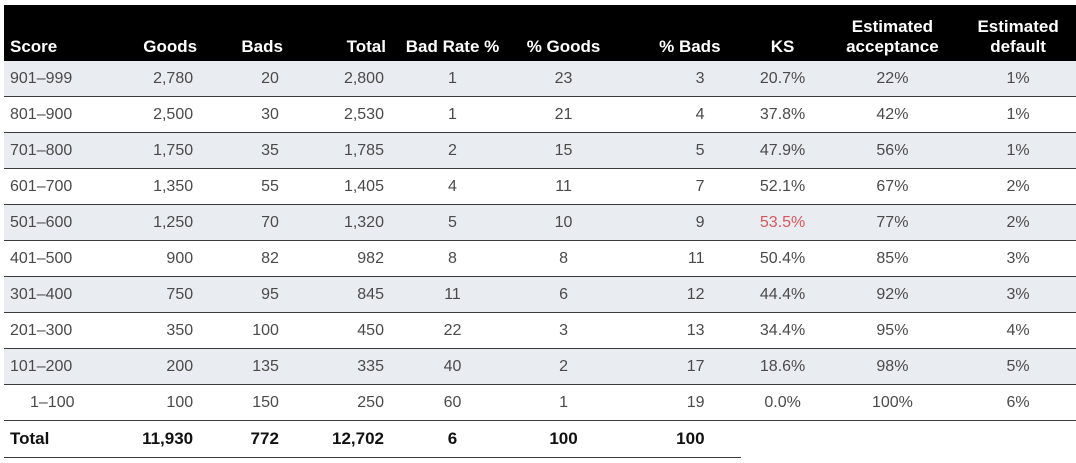 The height and width of the screenshot is (463, 1076). What do you see at coordinates (680, 114) in the screenshot?
I see `cell-pct-bads: 4` at bounding box center [680, 114].